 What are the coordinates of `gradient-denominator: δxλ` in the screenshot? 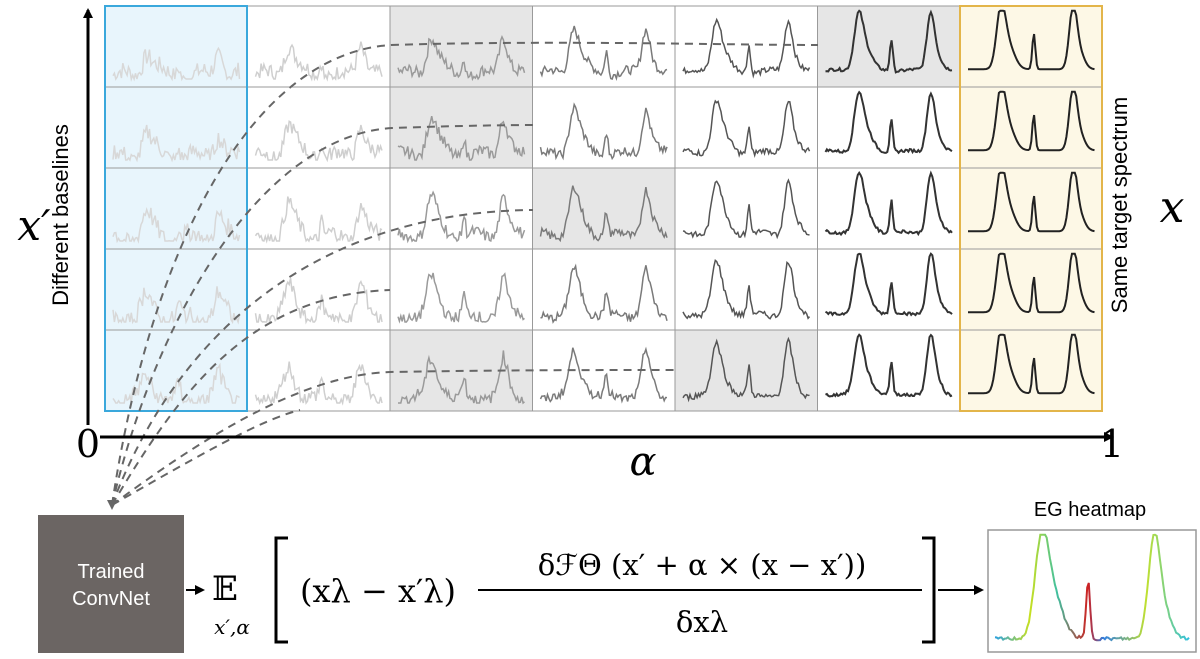 It's located at (702, 622).